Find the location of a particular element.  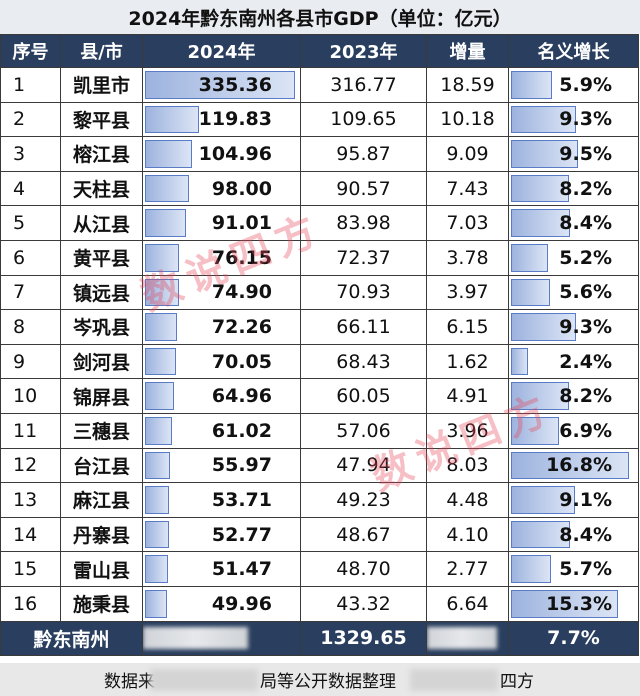

row-growth-cell: 16.8% is located at coordinates (573, 465).